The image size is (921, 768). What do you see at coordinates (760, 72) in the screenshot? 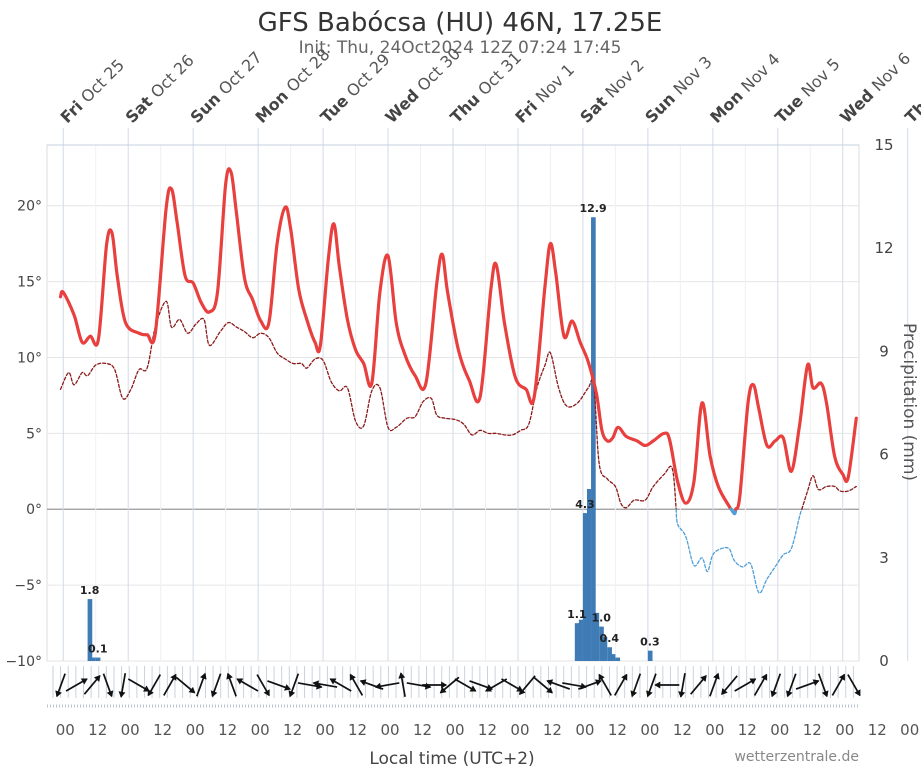
I see `day-date: Nov 4` at bounding box center [760, 72].